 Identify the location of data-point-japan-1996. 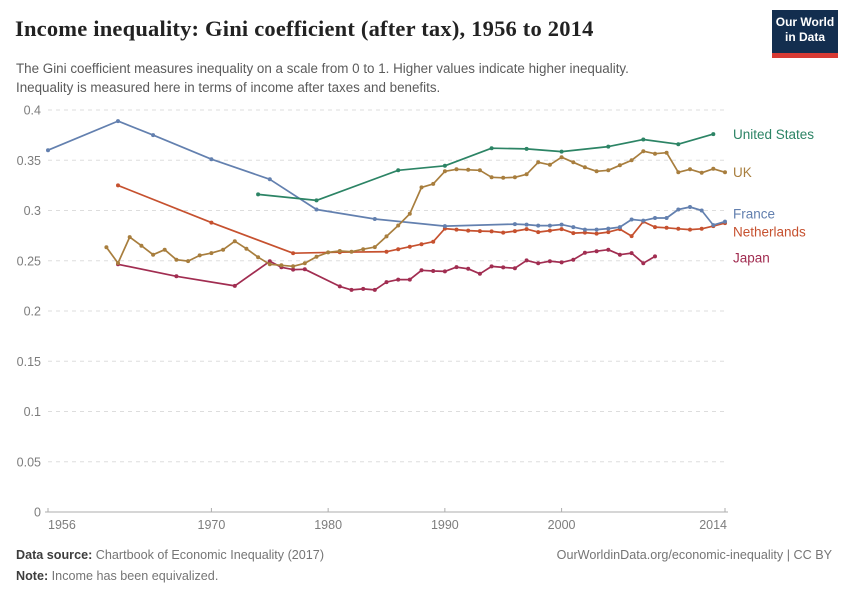
(514, 268).